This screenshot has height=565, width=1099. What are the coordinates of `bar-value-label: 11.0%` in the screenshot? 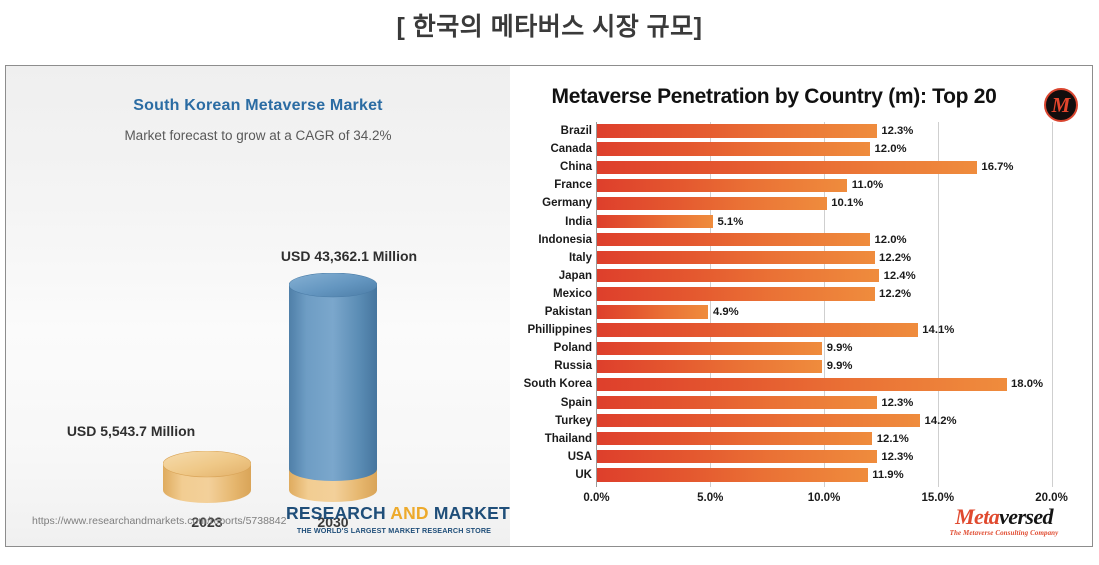 It's located at (867, 185).